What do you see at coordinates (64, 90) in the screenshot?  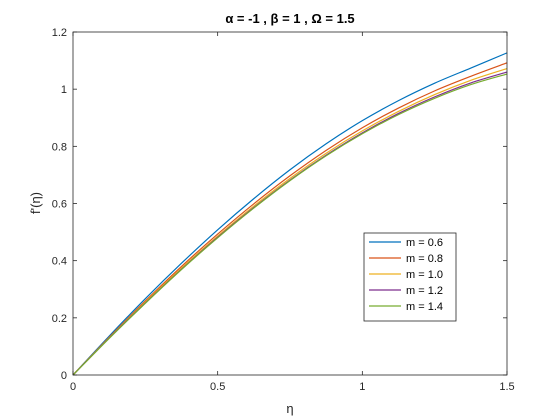 I see `y-tick-label: 1` at bounding box center [64, 90].